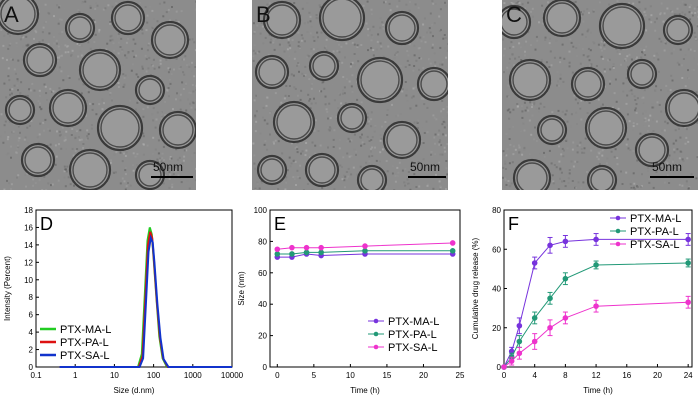  Describe the element at coordinates (31, 350) in the screenshot. I see `y-tick-label: 2` at that location.